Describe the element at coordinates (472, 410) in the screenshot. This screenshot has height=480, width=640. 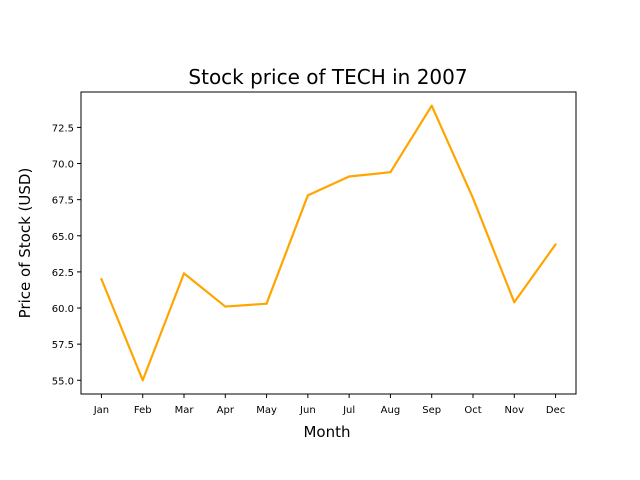
I see `x-tick-label: Oct` at that location.